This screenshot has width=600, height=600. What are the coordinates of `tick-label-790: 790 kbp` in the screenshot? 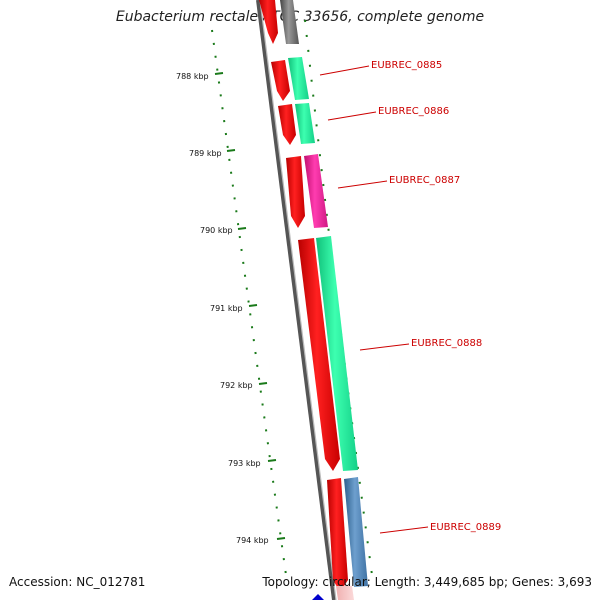 It's located at (216, 230).